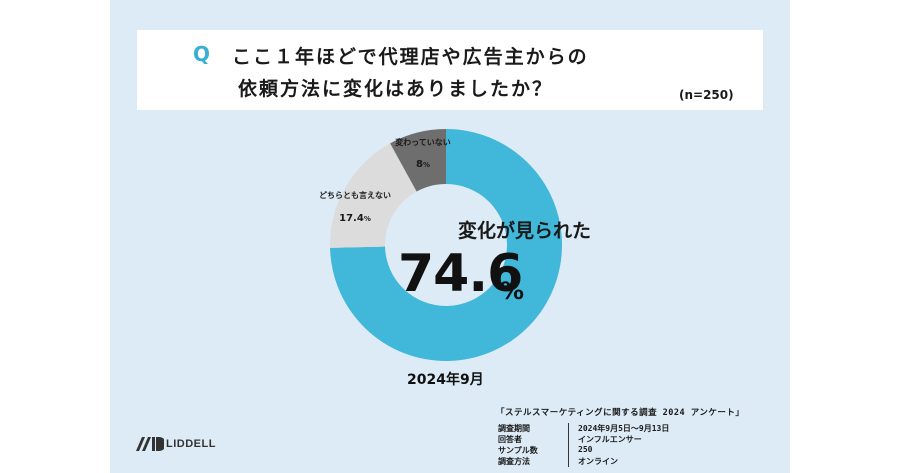 The height and width of the screenshot is (473, 900). Describe the element at coordinates (355, 195) in the screenshot. I see `neutral-slice-label: どちらとも言えない` at that location.